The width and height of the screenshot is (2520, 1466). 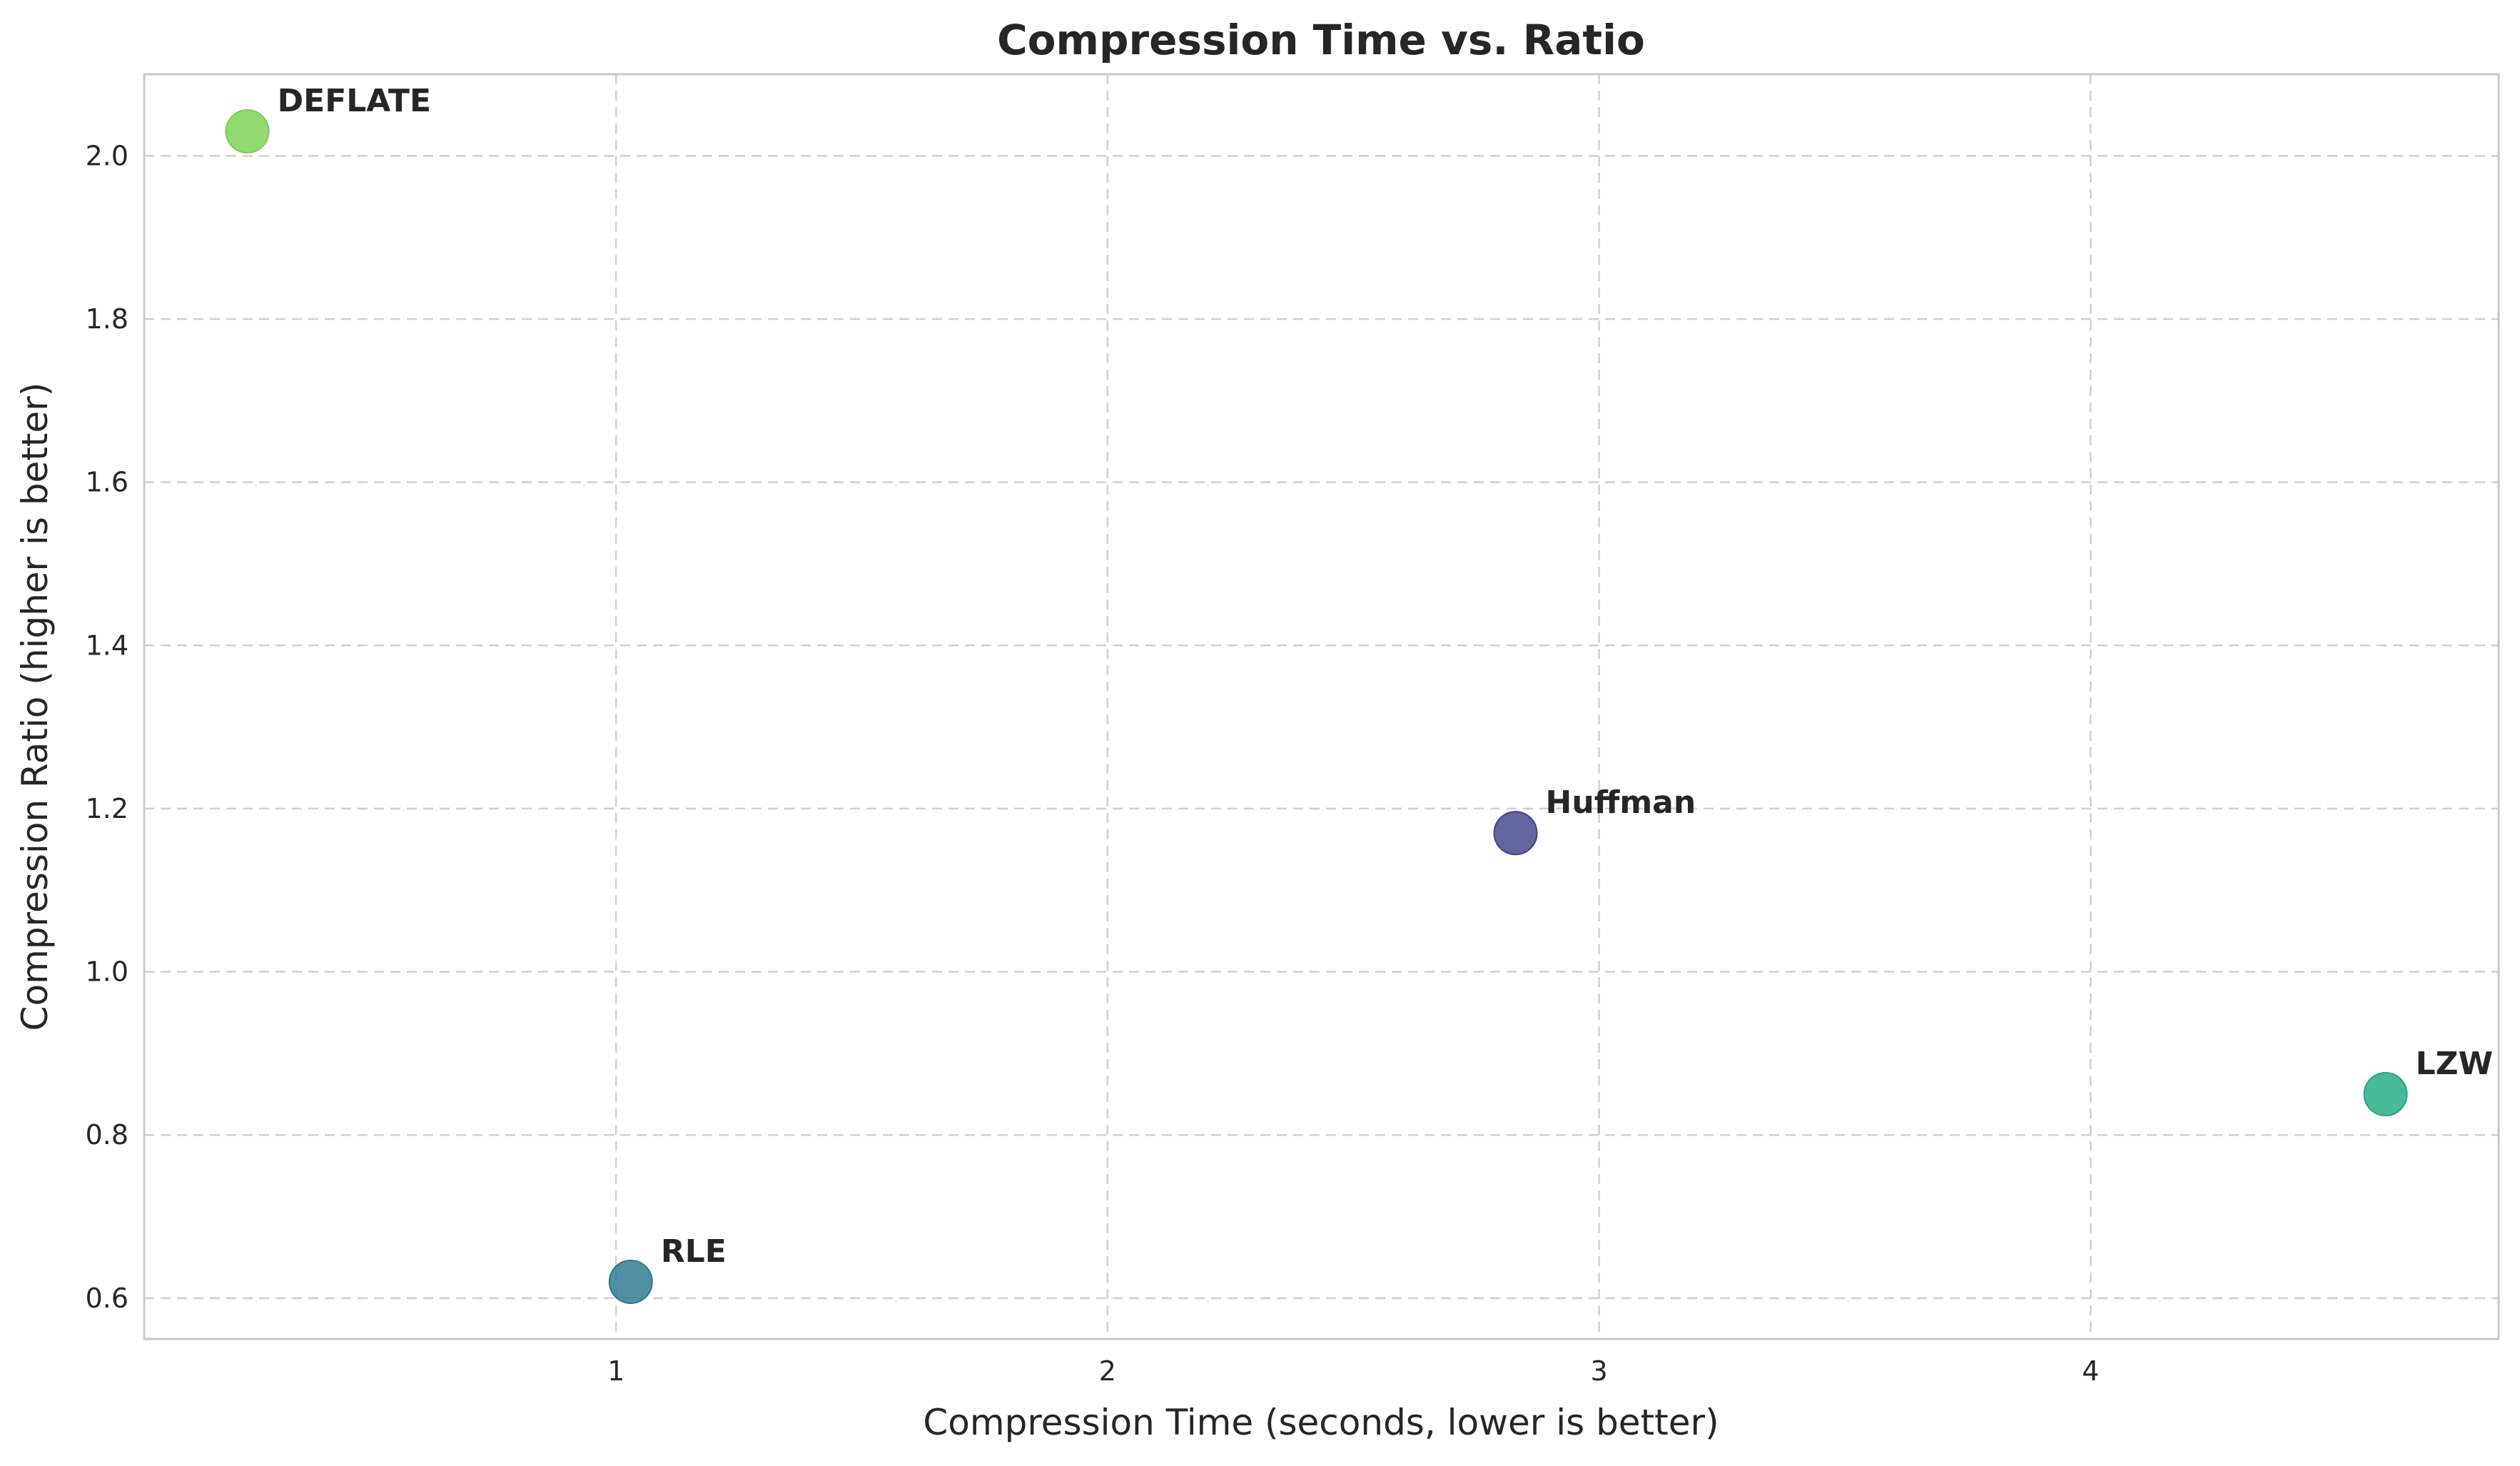 I want to click on x-tick-label: 2, so click(x=1107, y=1371).